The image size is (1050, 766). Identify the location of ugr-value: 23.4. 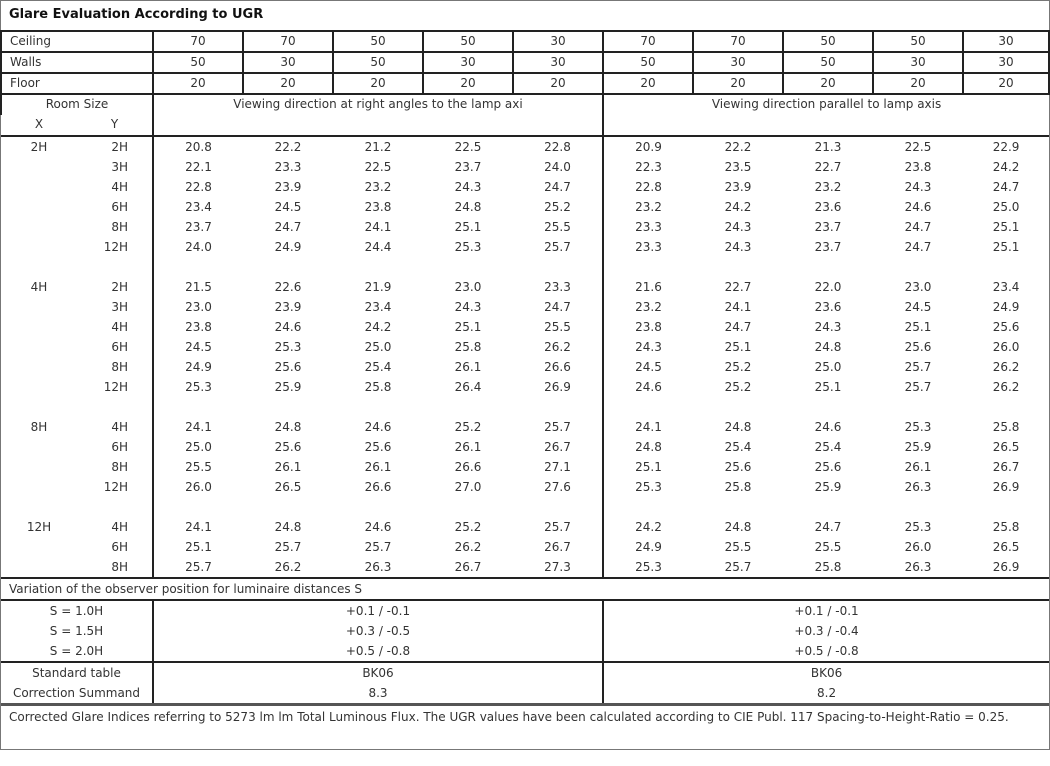
(198, 207).